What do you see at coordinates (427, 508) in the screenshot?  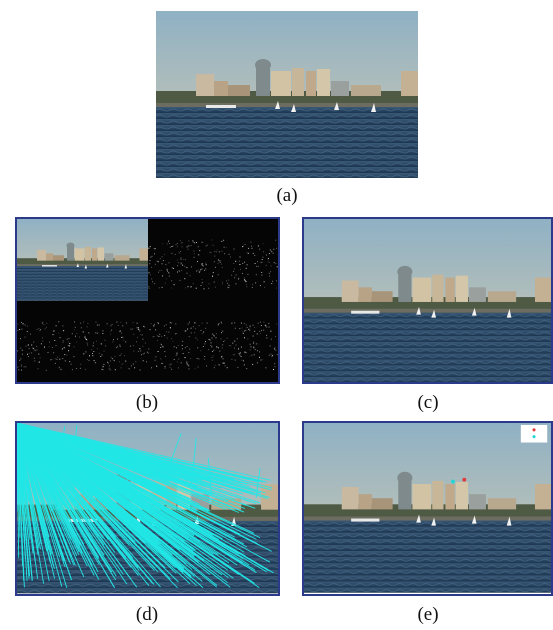 I see `panel-e-image` at bounding box center [427, 508].